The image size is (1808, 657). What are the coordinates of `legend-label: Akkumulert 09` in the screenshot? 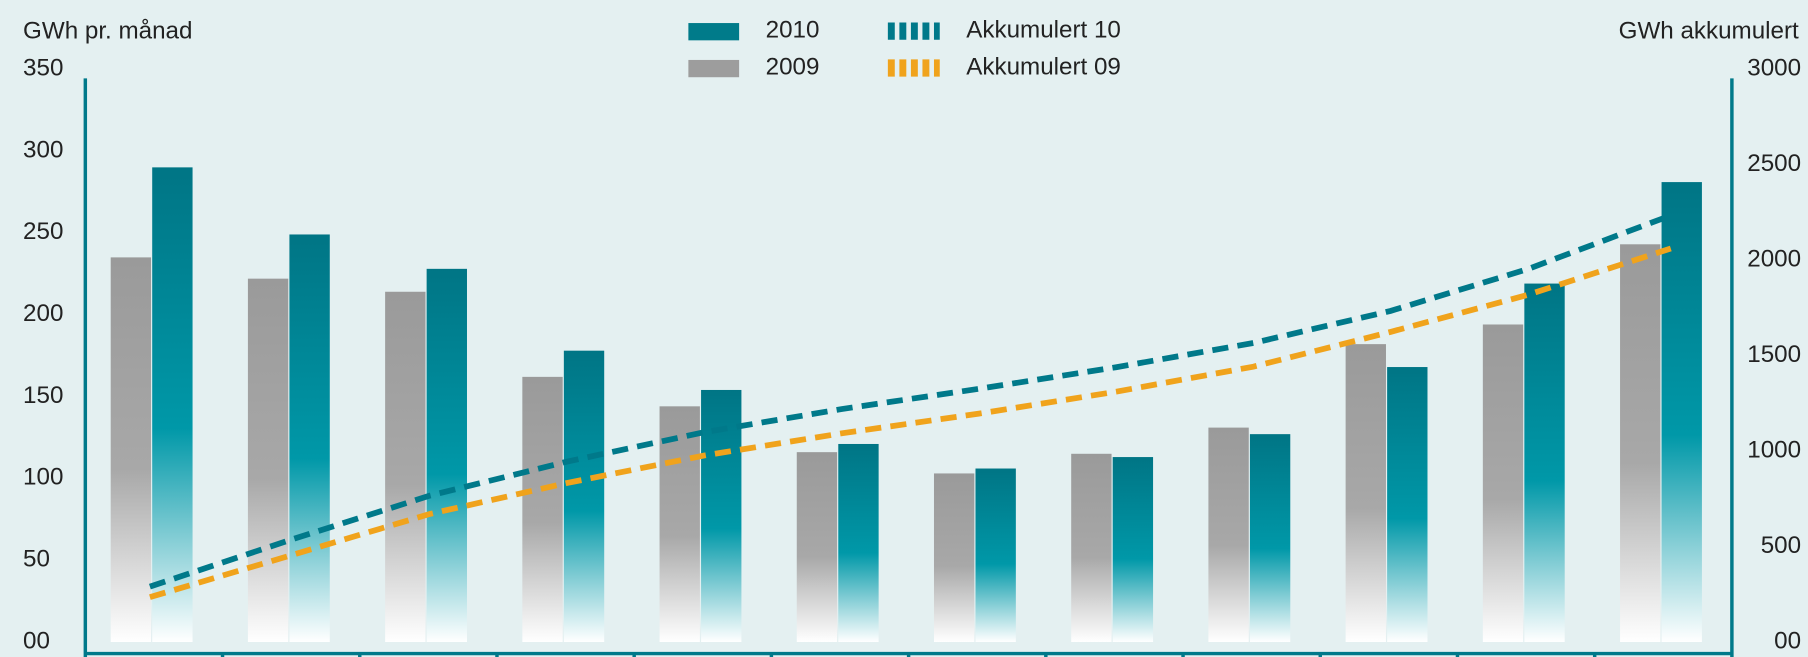 It's located at (1043, 66).